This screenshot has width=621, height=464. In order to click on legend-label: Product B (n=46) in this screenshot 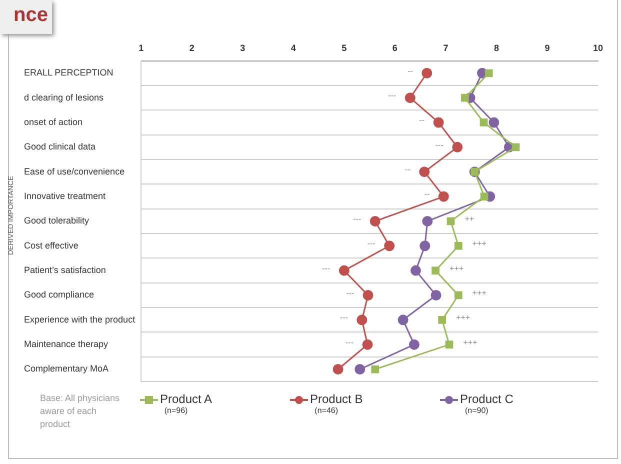, I will do `click(336, 403)`.